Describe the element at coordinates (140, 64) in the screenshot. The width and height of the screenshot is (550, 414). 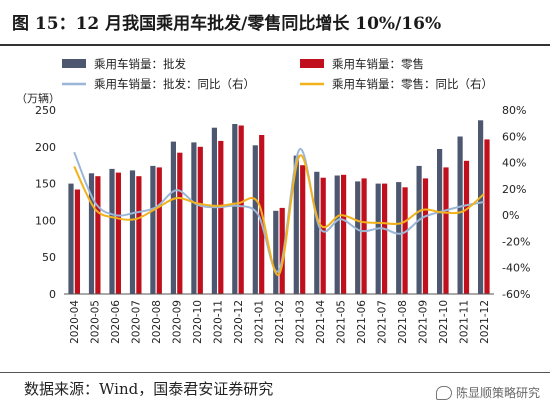
I see `legend-label: 乘用车销量：批发` at that location.